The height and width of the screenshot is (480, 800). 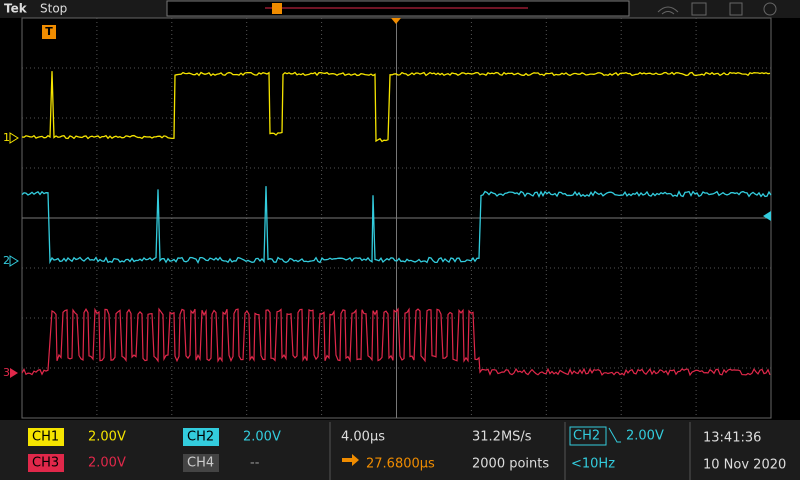 I want to click on bottom-bar, so click(x=400, y=450).